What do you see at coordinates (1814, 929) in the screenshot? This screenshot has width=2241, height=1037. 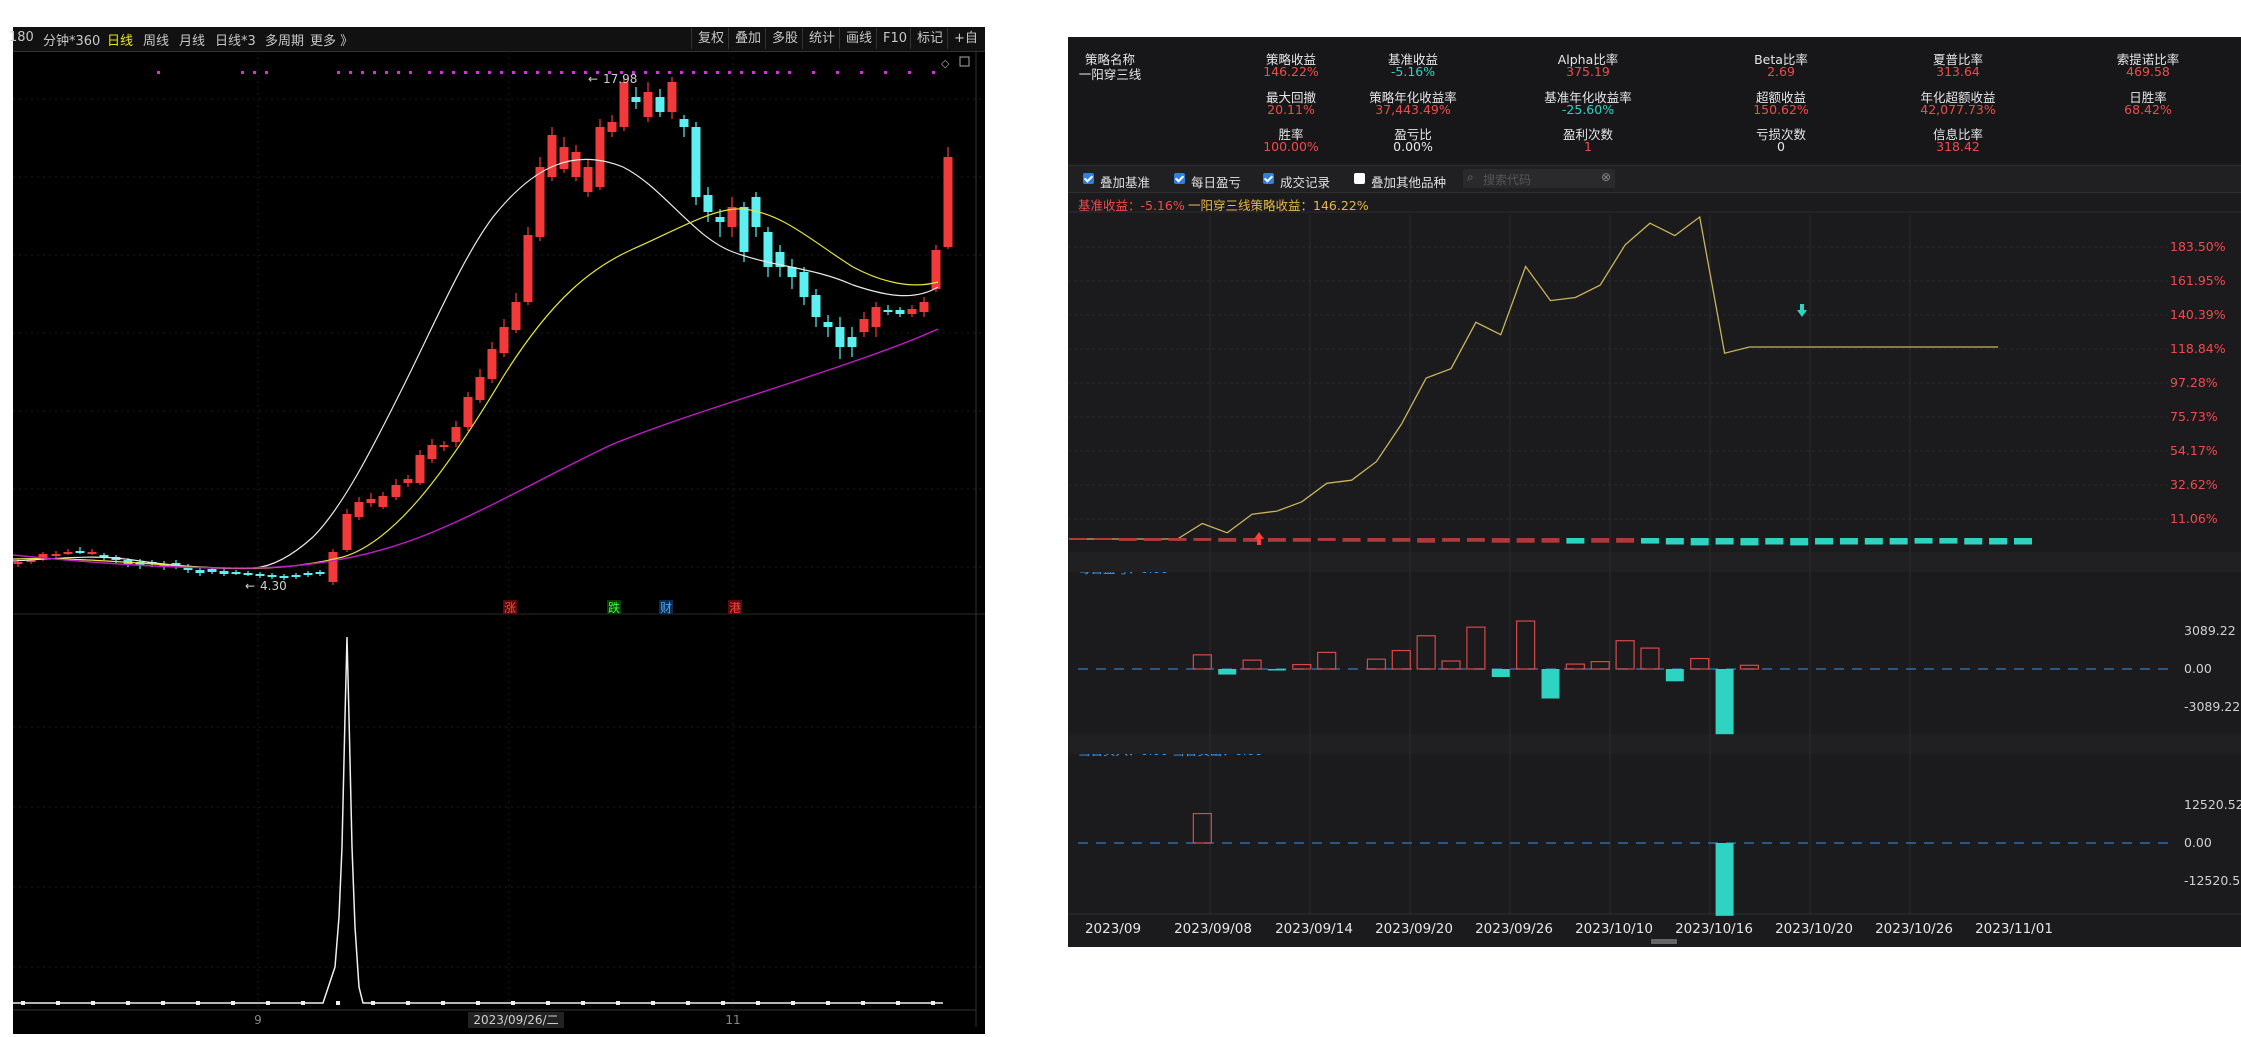 I see `date-tick: 2023/10/20` at bounding box center [1814, 929].